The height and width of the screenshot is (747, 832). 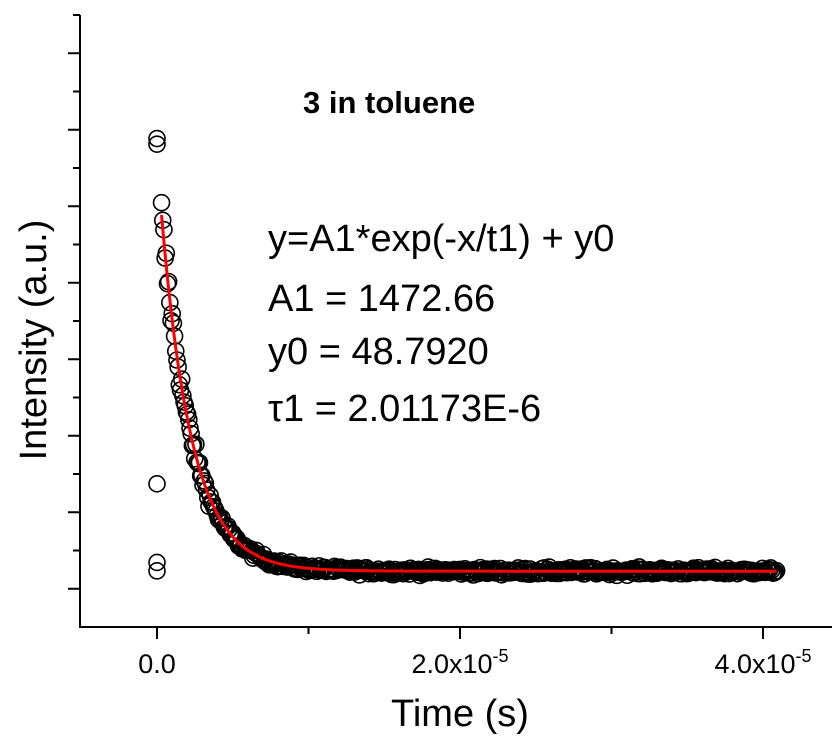 What do you see at coordinates (459, 662) in the screenshot?
I see `x-tick-label: 2.0x10⁻⁵` at bounding box center [459, 662].